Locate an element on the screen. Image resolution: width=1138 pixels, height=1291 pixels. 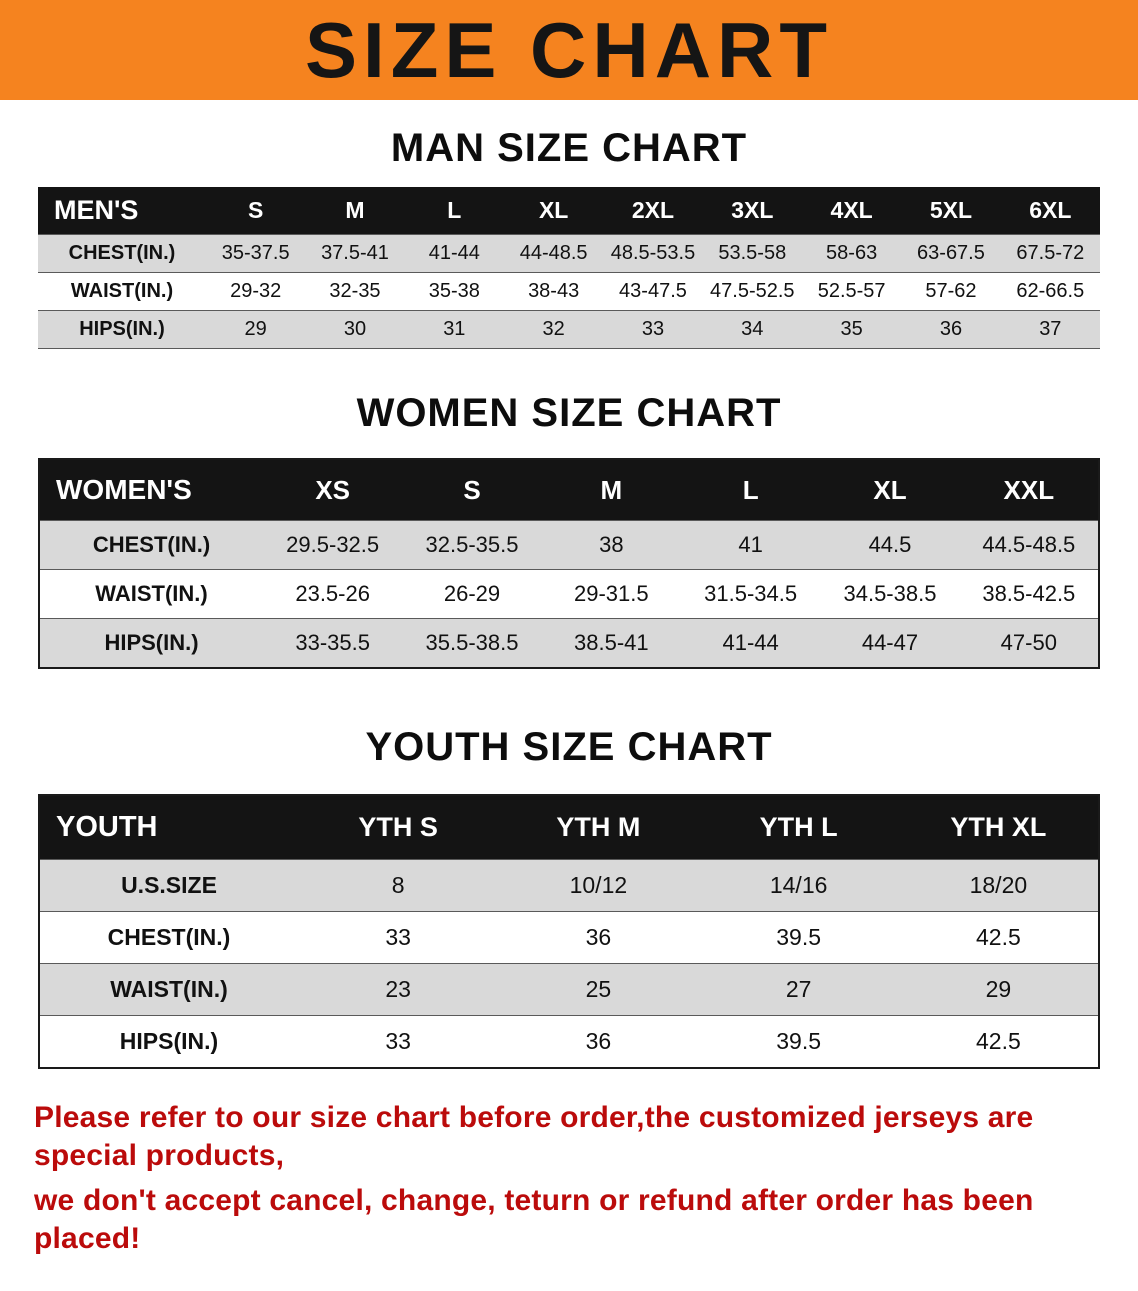
table-header-row: WOMEN'S XS S M L XL XXL is located at coordinates (569, 490).